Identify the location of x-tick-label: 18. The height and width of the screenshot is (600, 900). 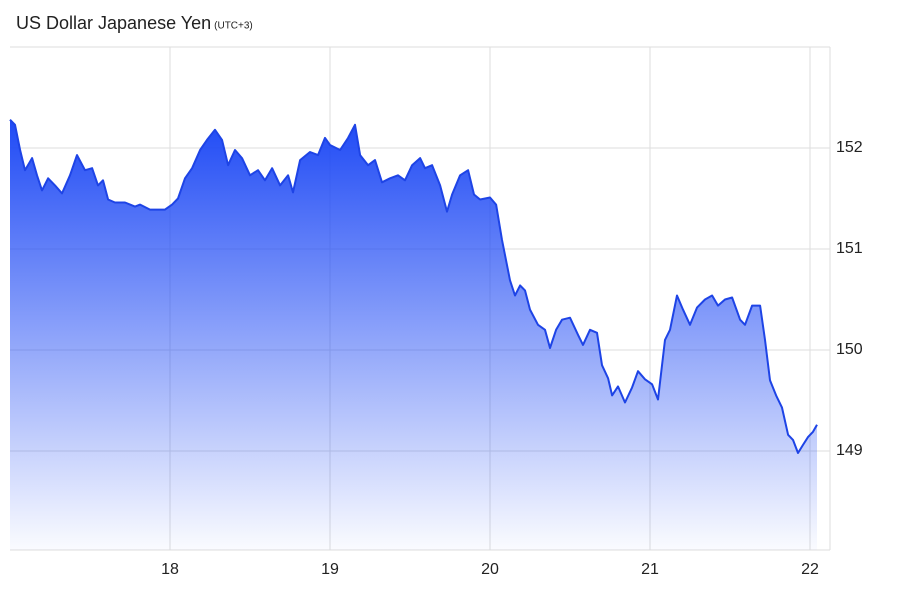
(170, 569).